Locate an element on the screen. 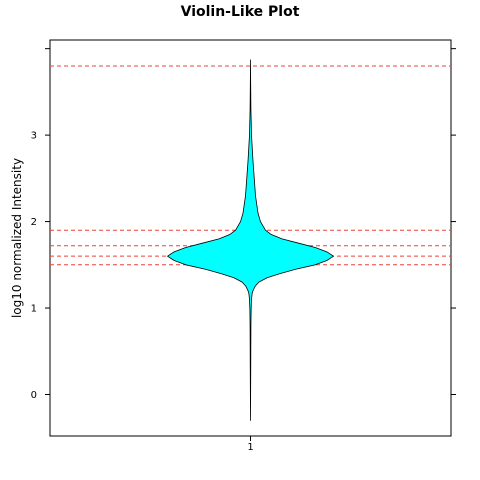  y-tick-label: 2 is located at coordinates (34, 222).